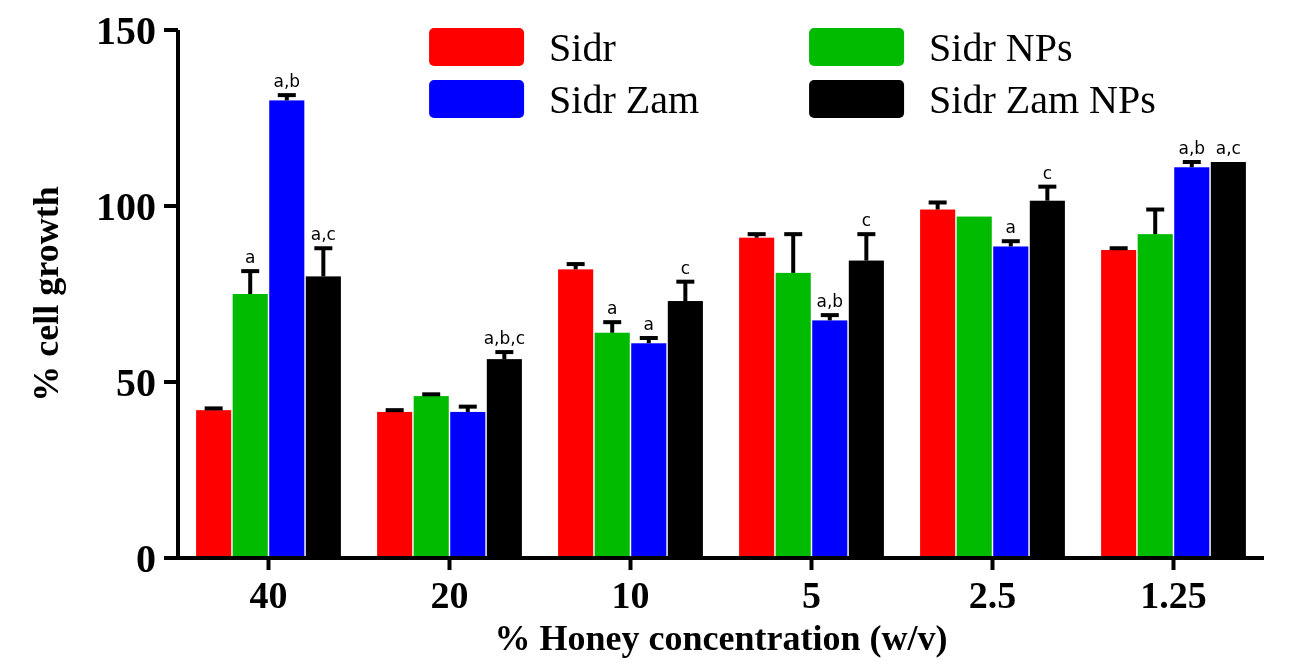 The width and height of the screenshot is (1292, 669). Describe the element at coordinates (582, 47) in the screenshot. I see `legend-label: Sidr` at that location.